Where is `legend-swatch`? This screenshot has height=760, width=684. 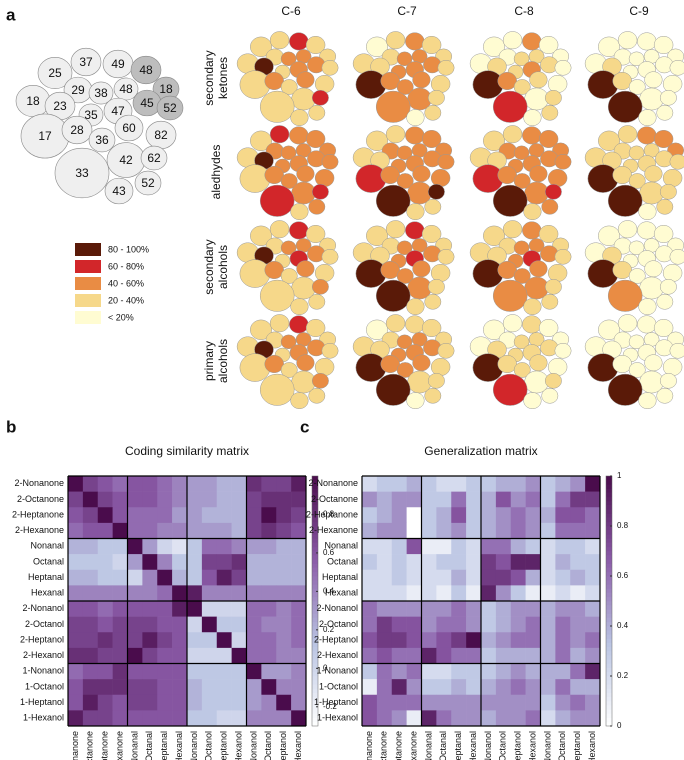 legend-swatch is located at coordinates (88, 317).